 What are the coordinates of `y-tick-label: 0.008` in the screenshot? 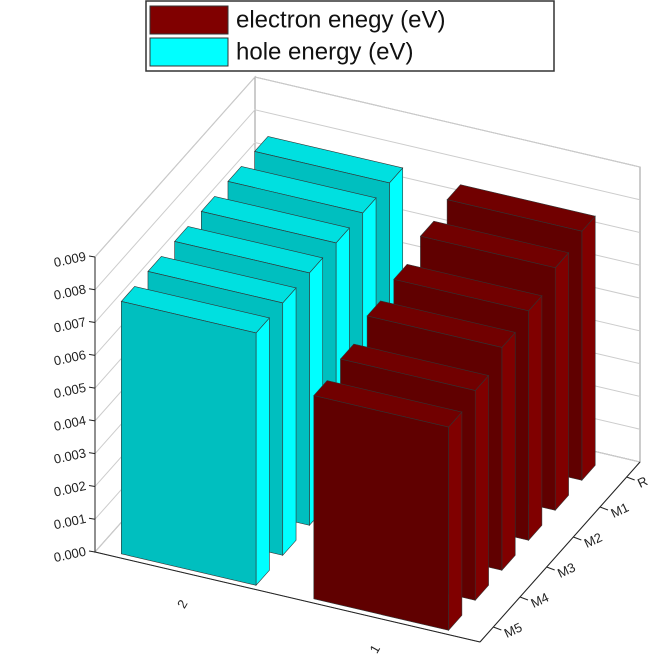 It's located at (69, 291).